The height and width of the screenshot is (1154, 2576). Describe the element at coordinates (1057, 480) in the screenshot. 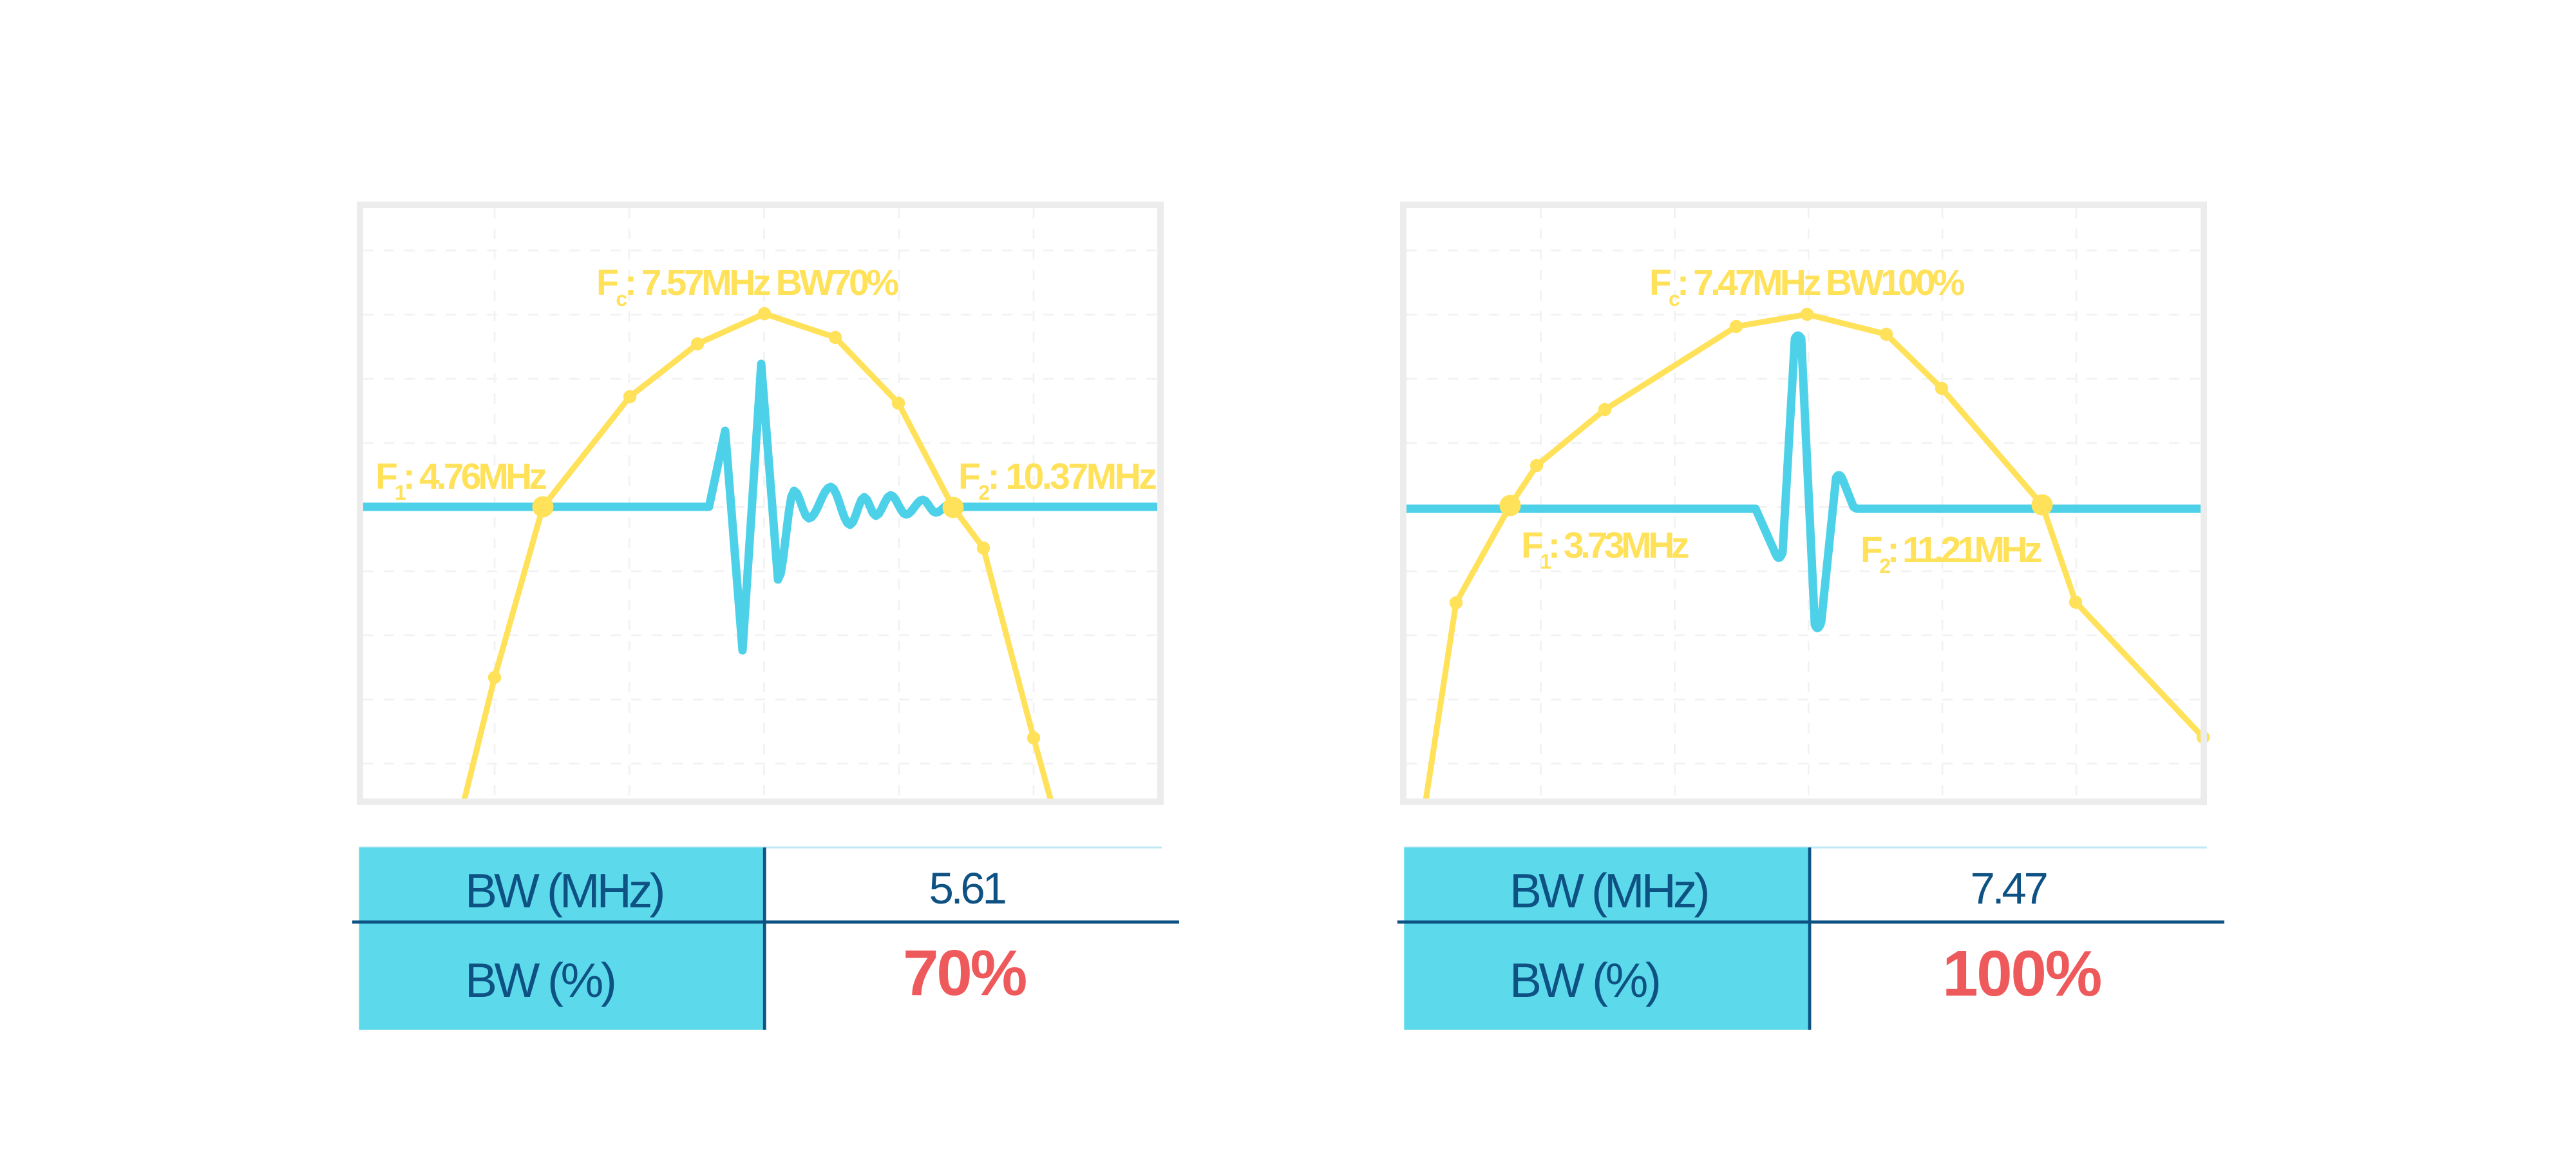

I see `svg-text: F2: 10.37MHz` at that location.